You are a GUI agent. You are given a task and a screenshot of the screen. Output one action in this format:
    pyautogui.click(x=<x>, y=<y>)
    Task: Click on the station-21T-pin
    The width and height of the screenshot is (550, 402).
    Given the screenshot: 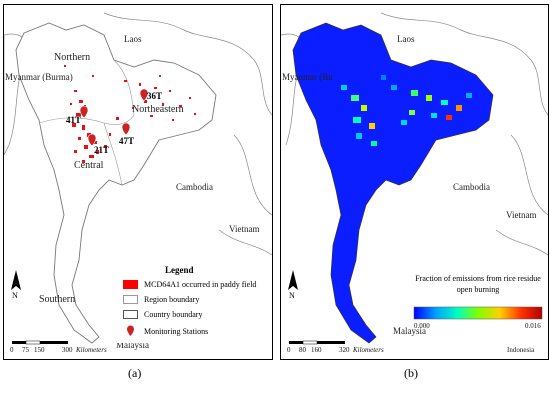 What is the action you would take?
    pyautogui.click(x=92, y=140)
    